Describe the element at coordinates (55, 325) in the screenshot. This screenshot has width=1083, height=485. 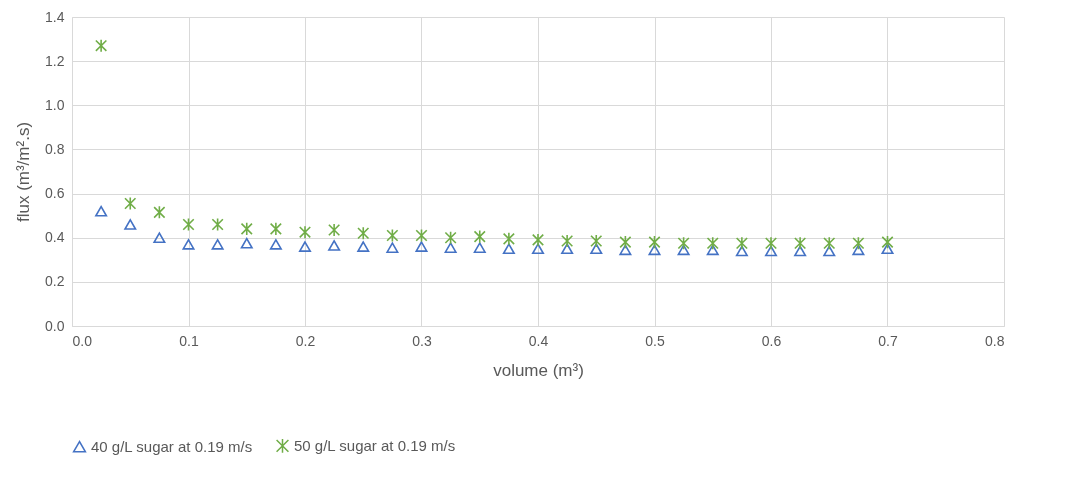
I see `y-tick-label: 0.0` at that location.